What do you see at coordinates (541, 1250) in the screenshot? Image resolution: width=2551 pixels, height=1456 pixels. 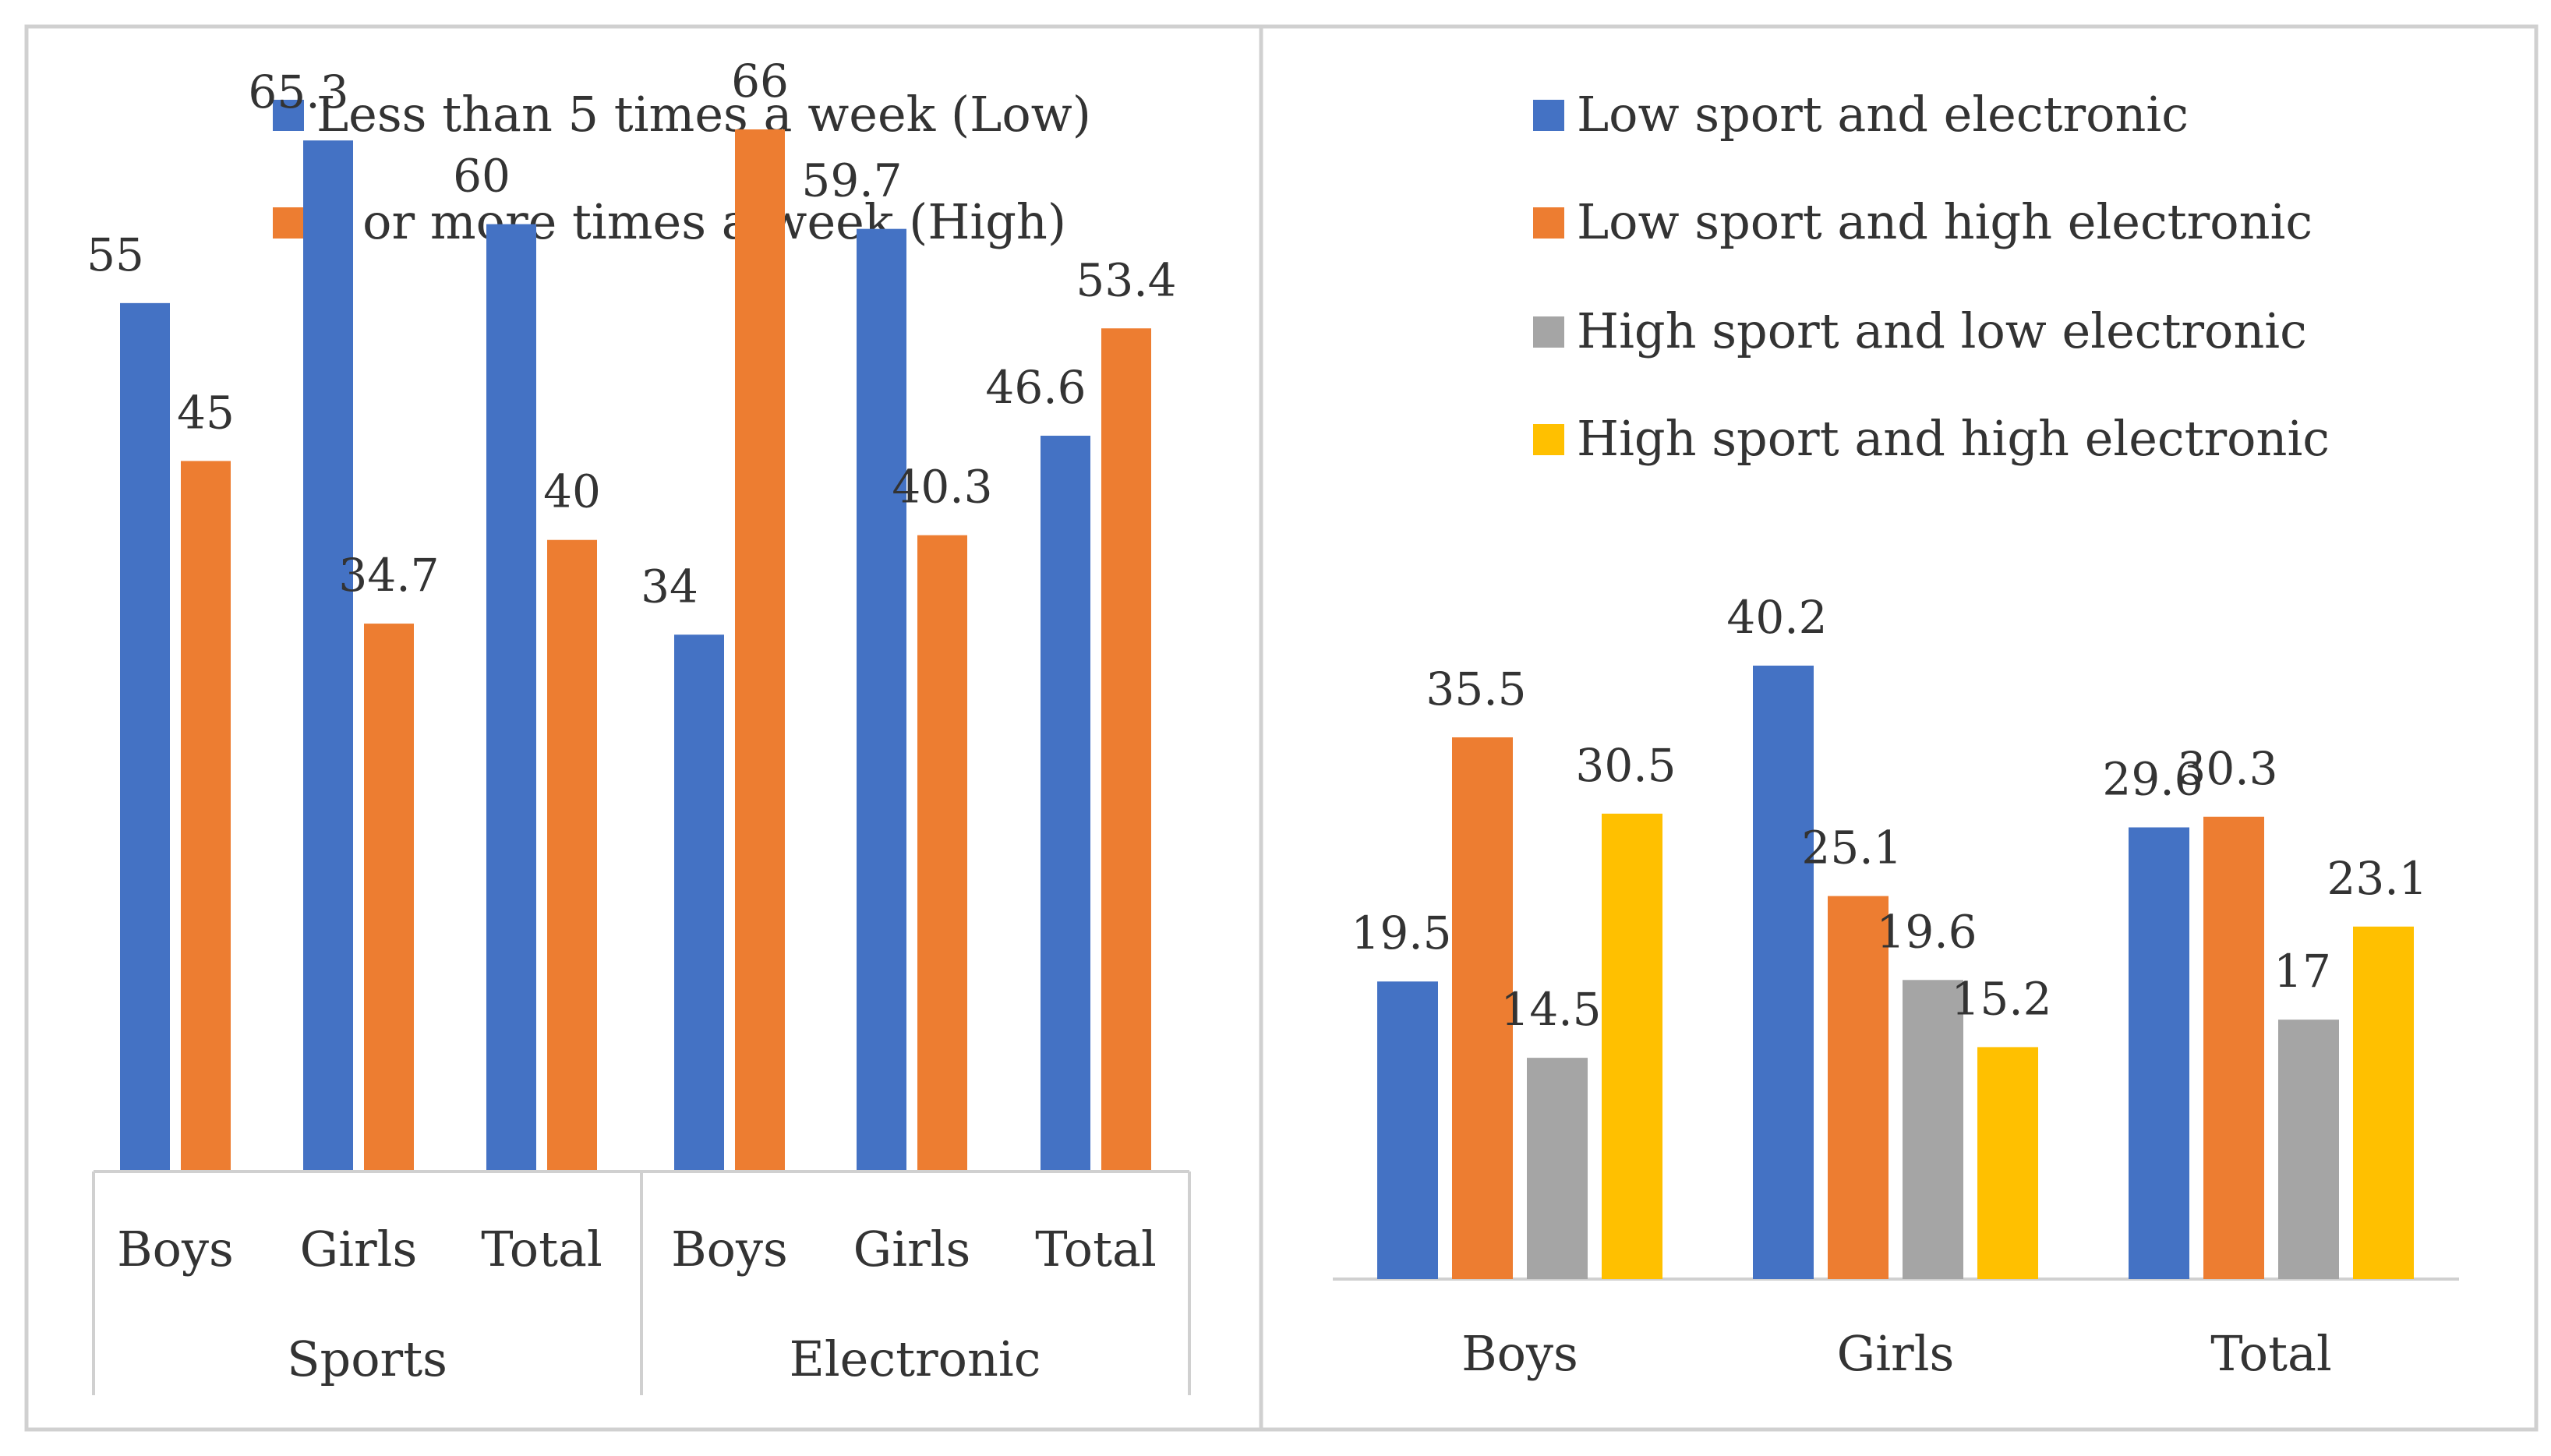 I see `tick-label-sports-total: Total` at bounding box center [541, 1250].